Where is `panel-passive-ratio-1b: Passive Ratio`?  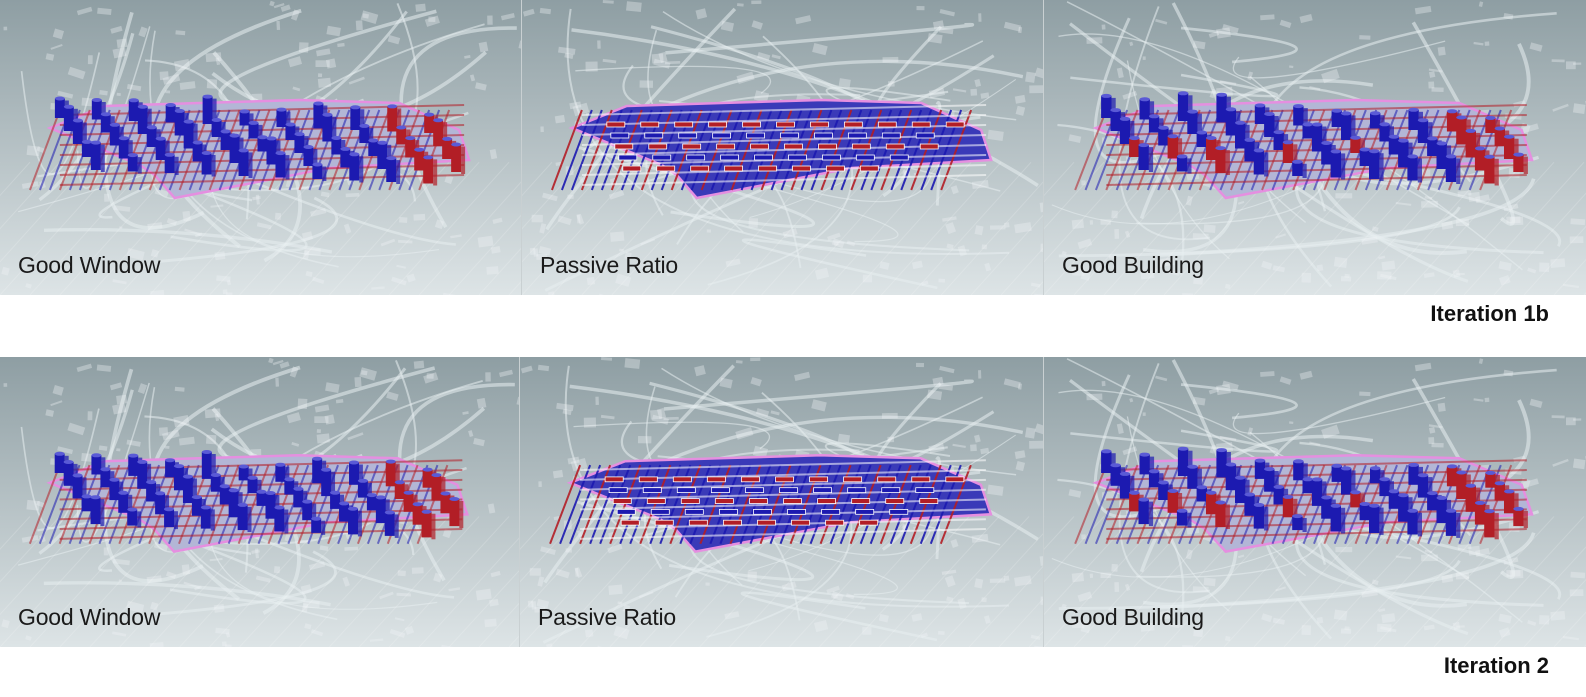 panel-passive-ratio-1b: Passive Ratio is located at coordinates (783, 147).